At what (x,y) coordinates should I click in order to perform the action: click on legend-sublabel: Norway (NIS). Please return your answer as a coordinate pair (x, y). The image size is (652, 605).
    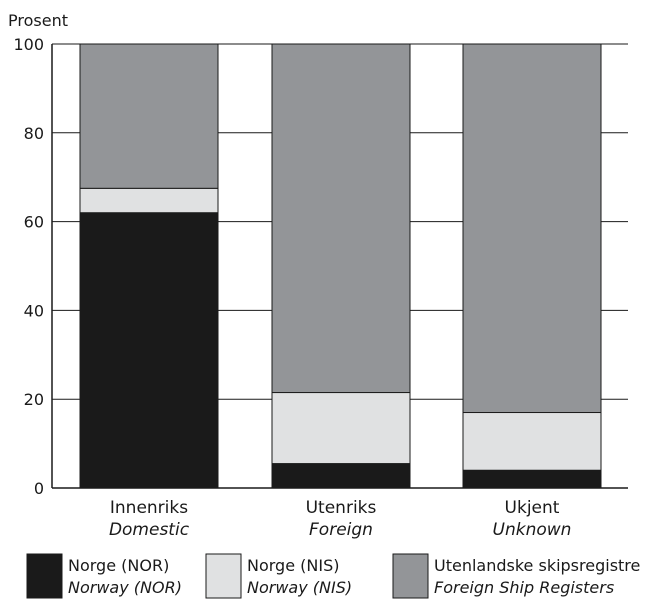
    Looking at the image, I should click on (299, 587).